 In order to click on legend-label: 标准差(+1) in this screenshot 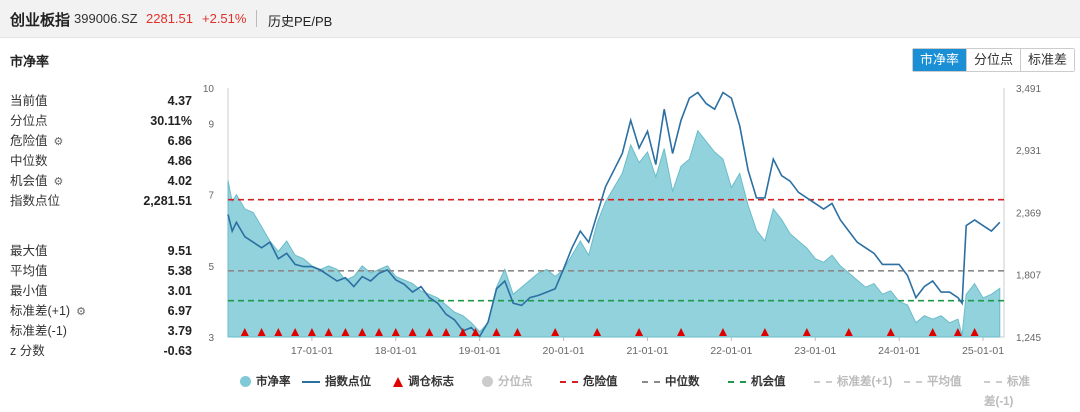, I will do `click(865, 382)`.